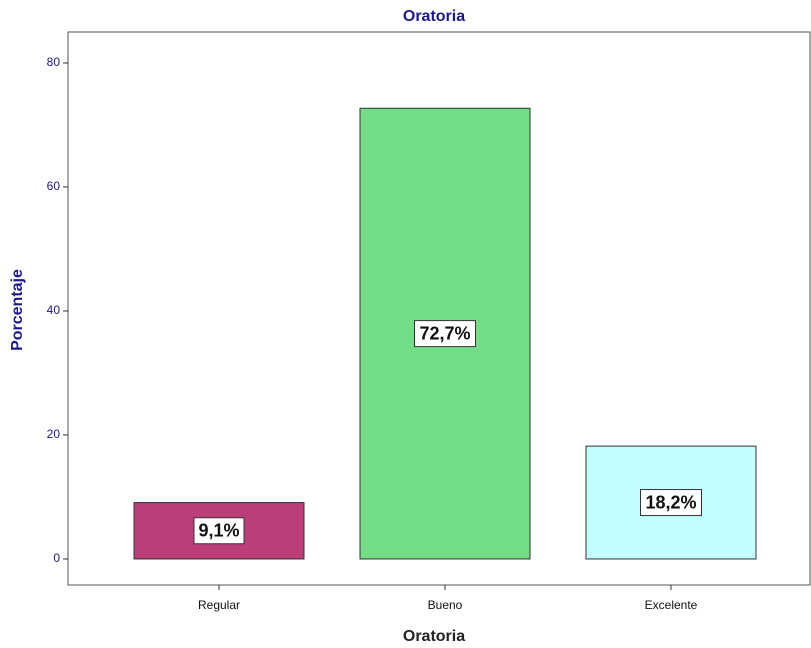  What do you see at coordinates (54, 186) in the screenshot?
I see `y-tick-label: 60` at bounding box center [54, 186].